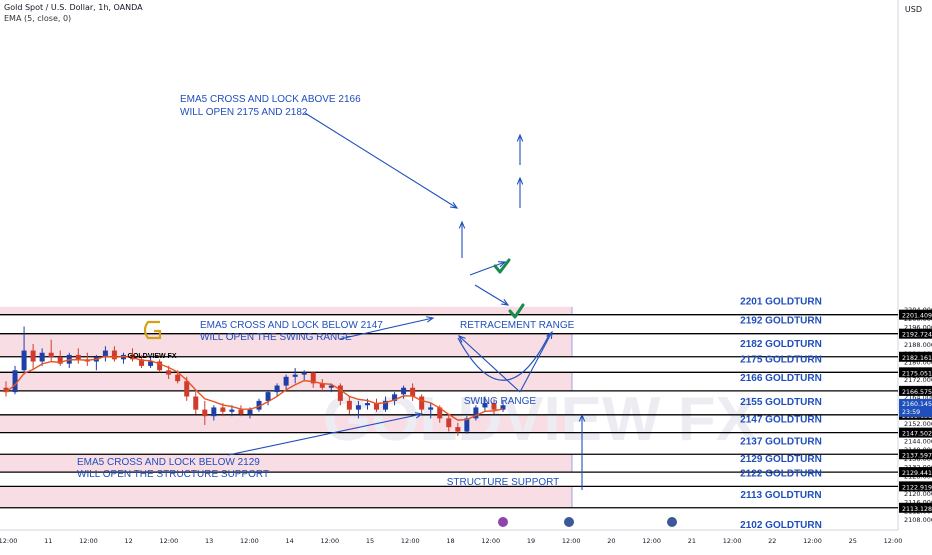  I want to click on price-tag-label: 2201.409, so click(917, 316).